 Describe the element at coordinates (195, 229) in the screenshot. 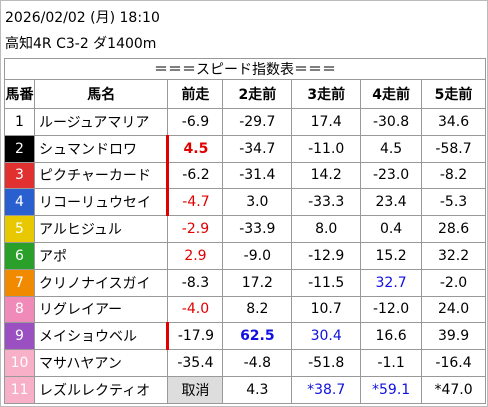

I see `speed-index: -2.9` at that location.